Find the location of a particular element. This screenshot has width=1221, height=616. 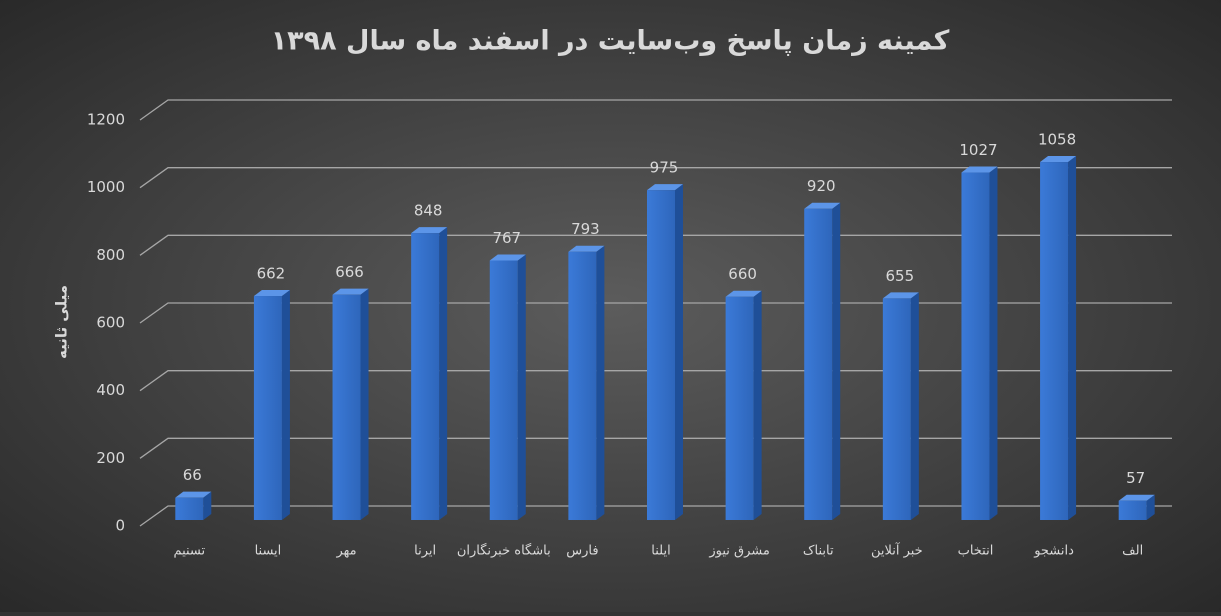

y-tick-label: 0 is located at coordinates (120, 526).